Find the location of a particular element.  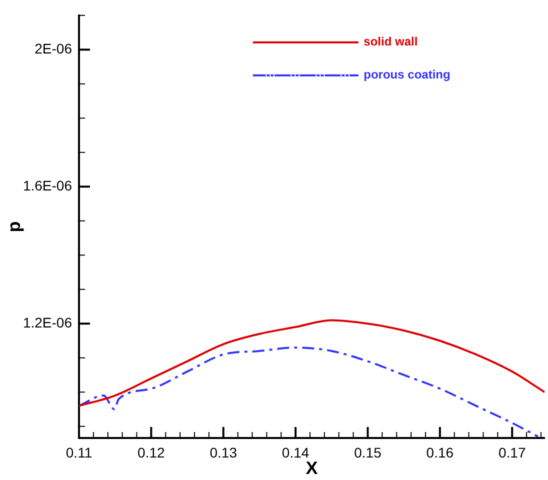

text: solid wall is located at coordinates (391, 41).